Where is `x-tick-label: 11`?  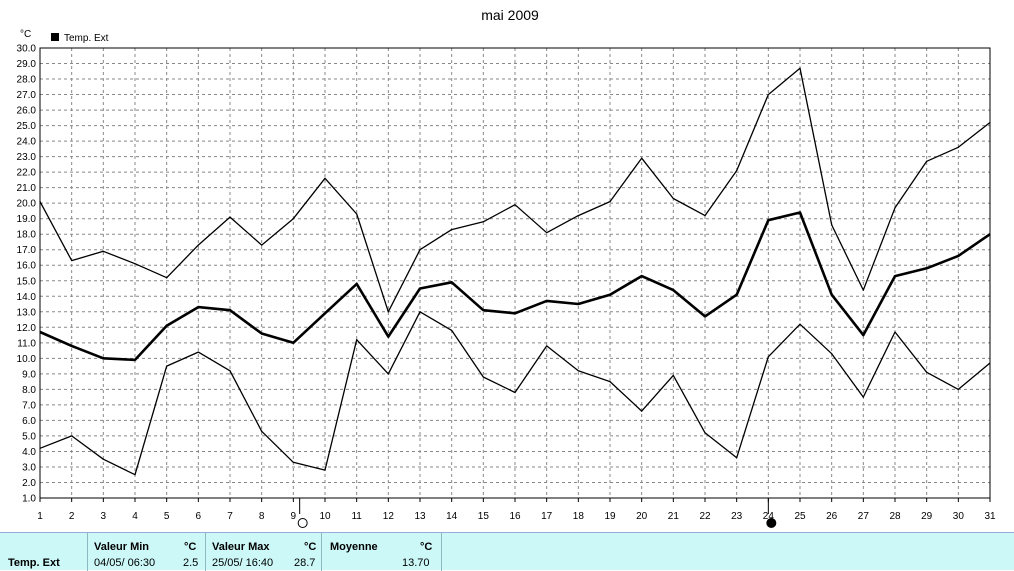 x-tick-label: 11 is located at coordinates (356, 516).